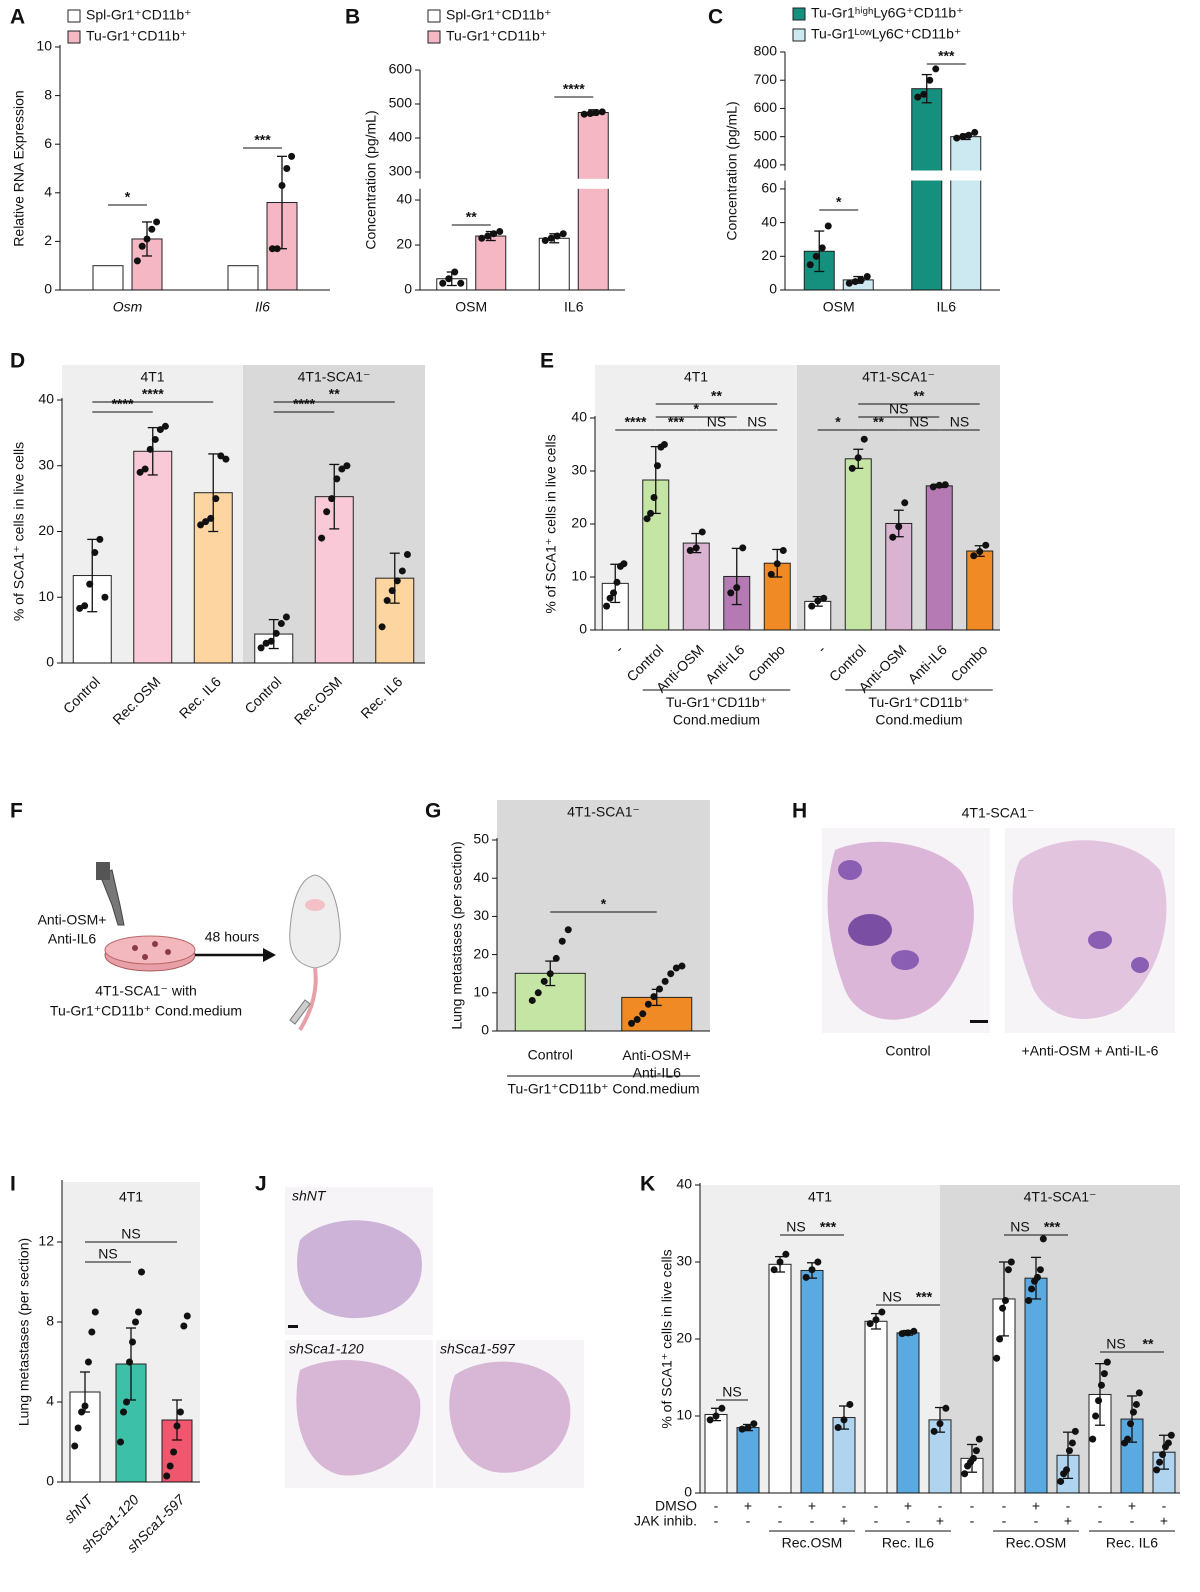 The height and width of the screenshot is (1592, 1200). I want to click on y-tick-label: 0, so click(688, 1492).